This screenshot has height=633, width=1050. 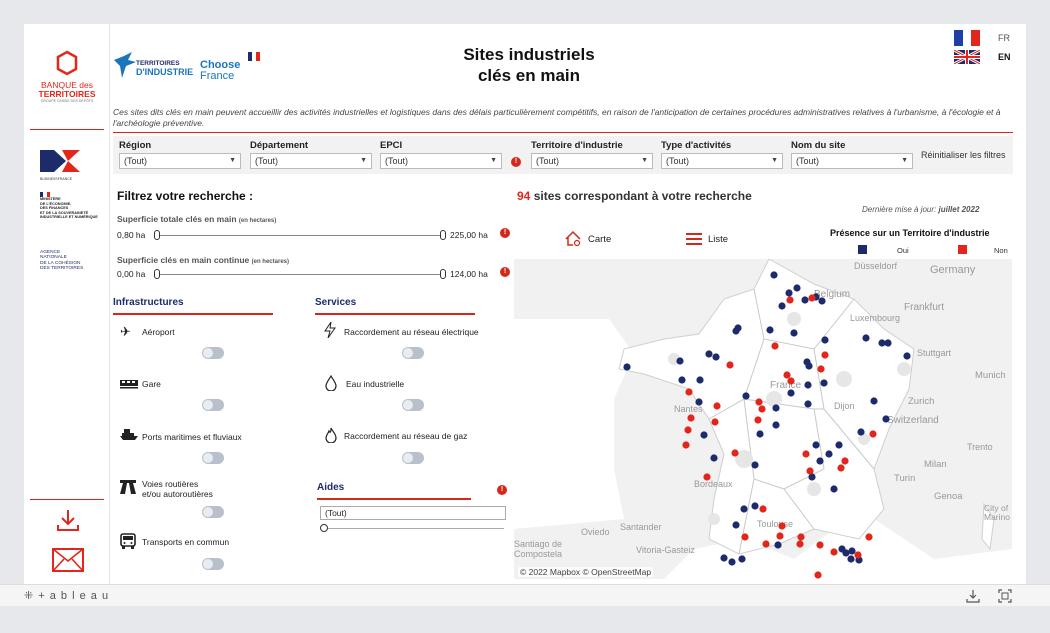 I want to click on download-icon, so click(x=68, y=520).